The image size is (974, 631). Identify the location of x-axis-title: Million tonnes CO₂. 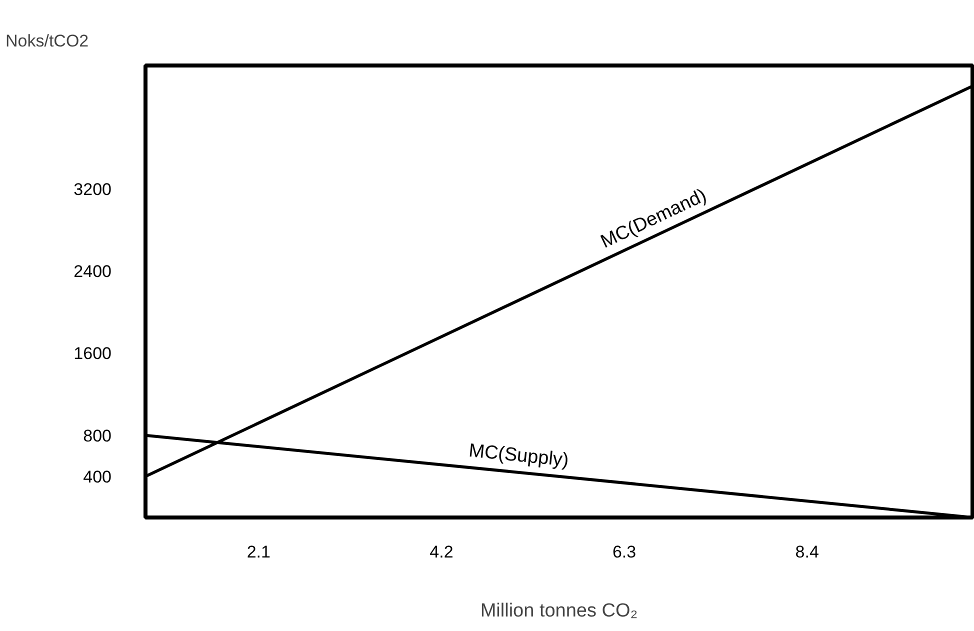
(559, 611).